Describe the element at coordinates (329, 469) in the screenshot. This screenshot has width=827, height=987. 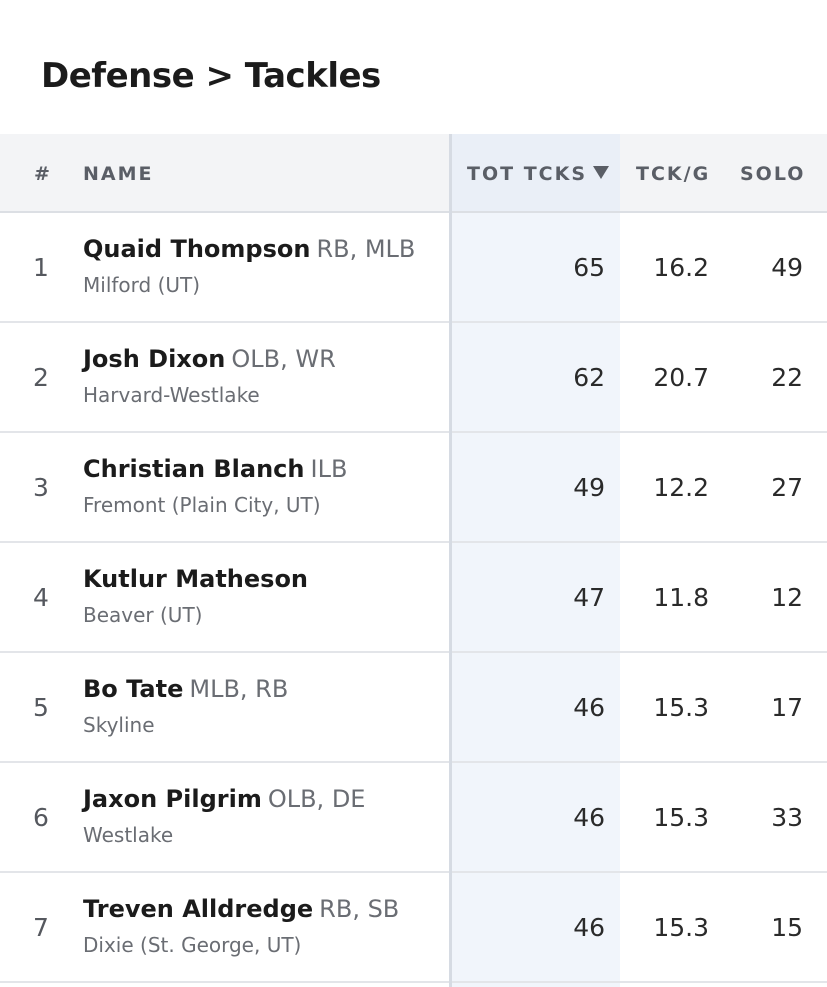
I see `player-positions: ILB` at that location.